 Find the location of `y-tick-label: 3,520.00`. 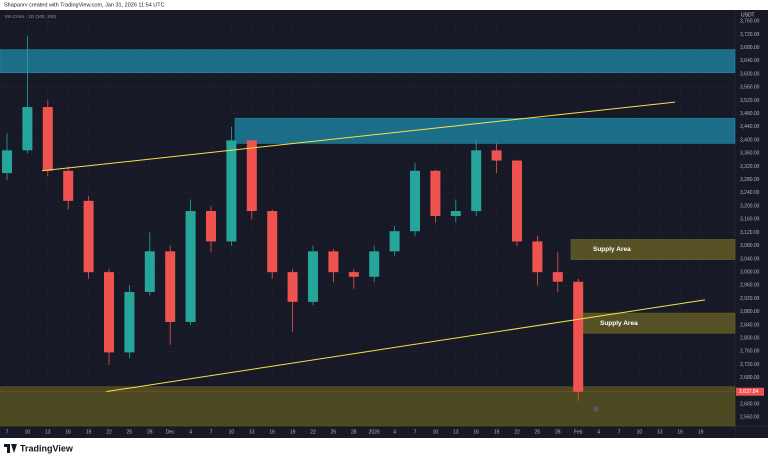

y-tick-label: 3,520.00 is located at coordinates (750, 101).